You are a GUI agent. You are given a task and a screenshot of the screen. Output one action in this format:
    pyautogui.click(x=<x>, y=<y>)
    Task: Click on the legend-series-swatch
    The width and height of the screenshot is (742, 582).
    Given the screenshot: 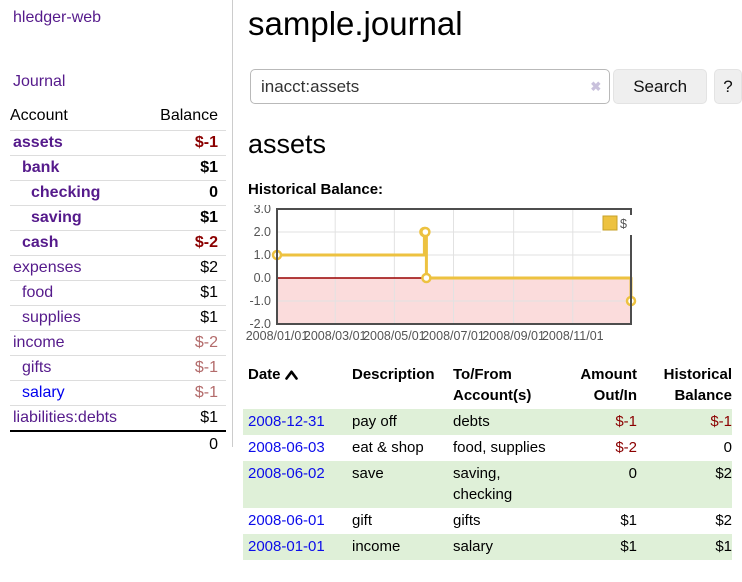 What is the action you would take?
    pyautogui.click(x=610, y=223)
    